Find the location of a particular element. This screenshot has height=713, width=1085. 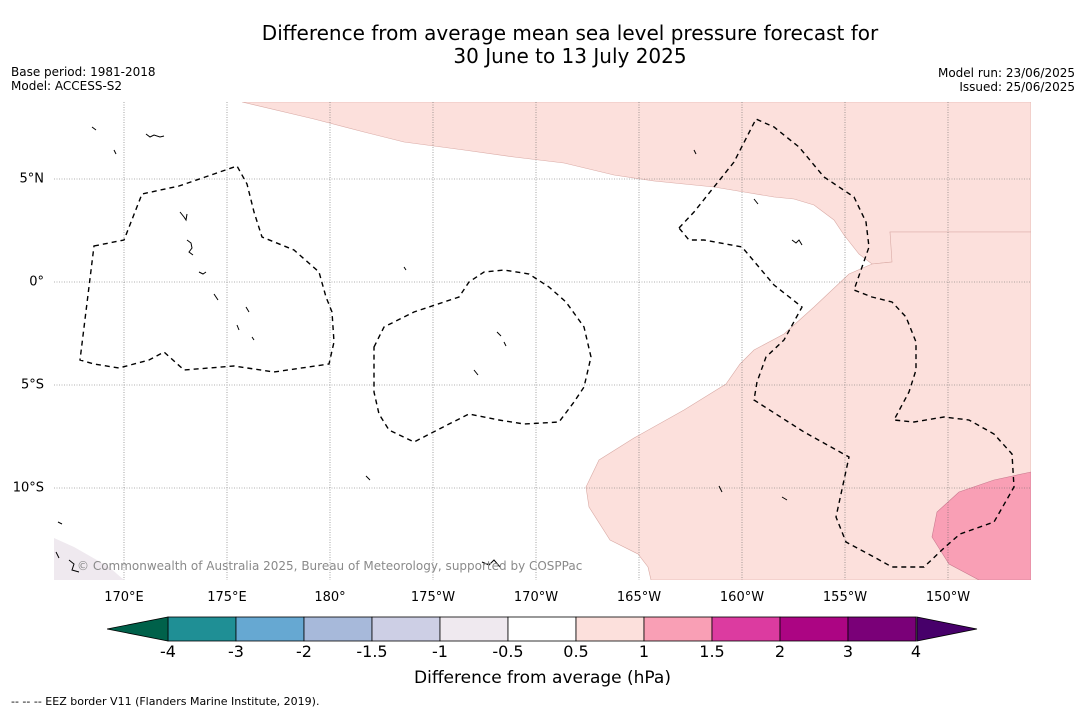

lon-label-155w: 155°W is located at coordinates (845, 597).